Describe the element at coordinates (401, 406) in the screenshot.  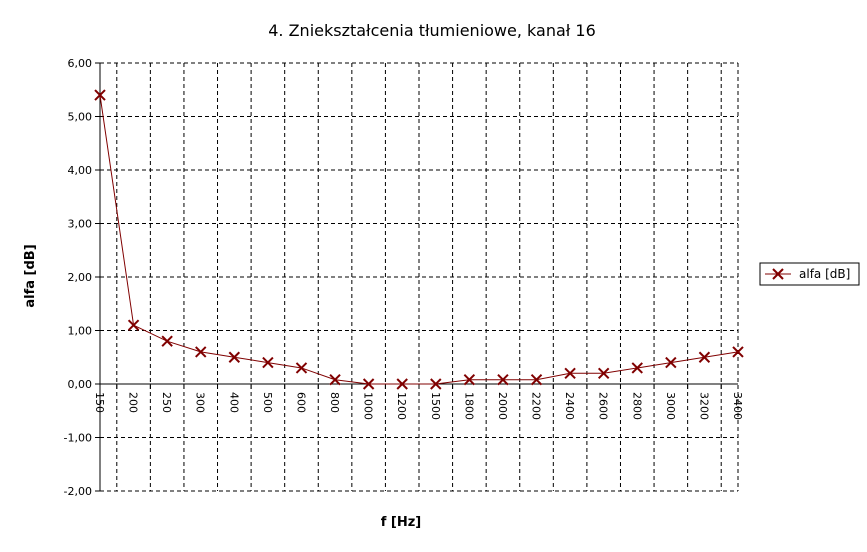
I see `x-tick-label: 1200` at that location.